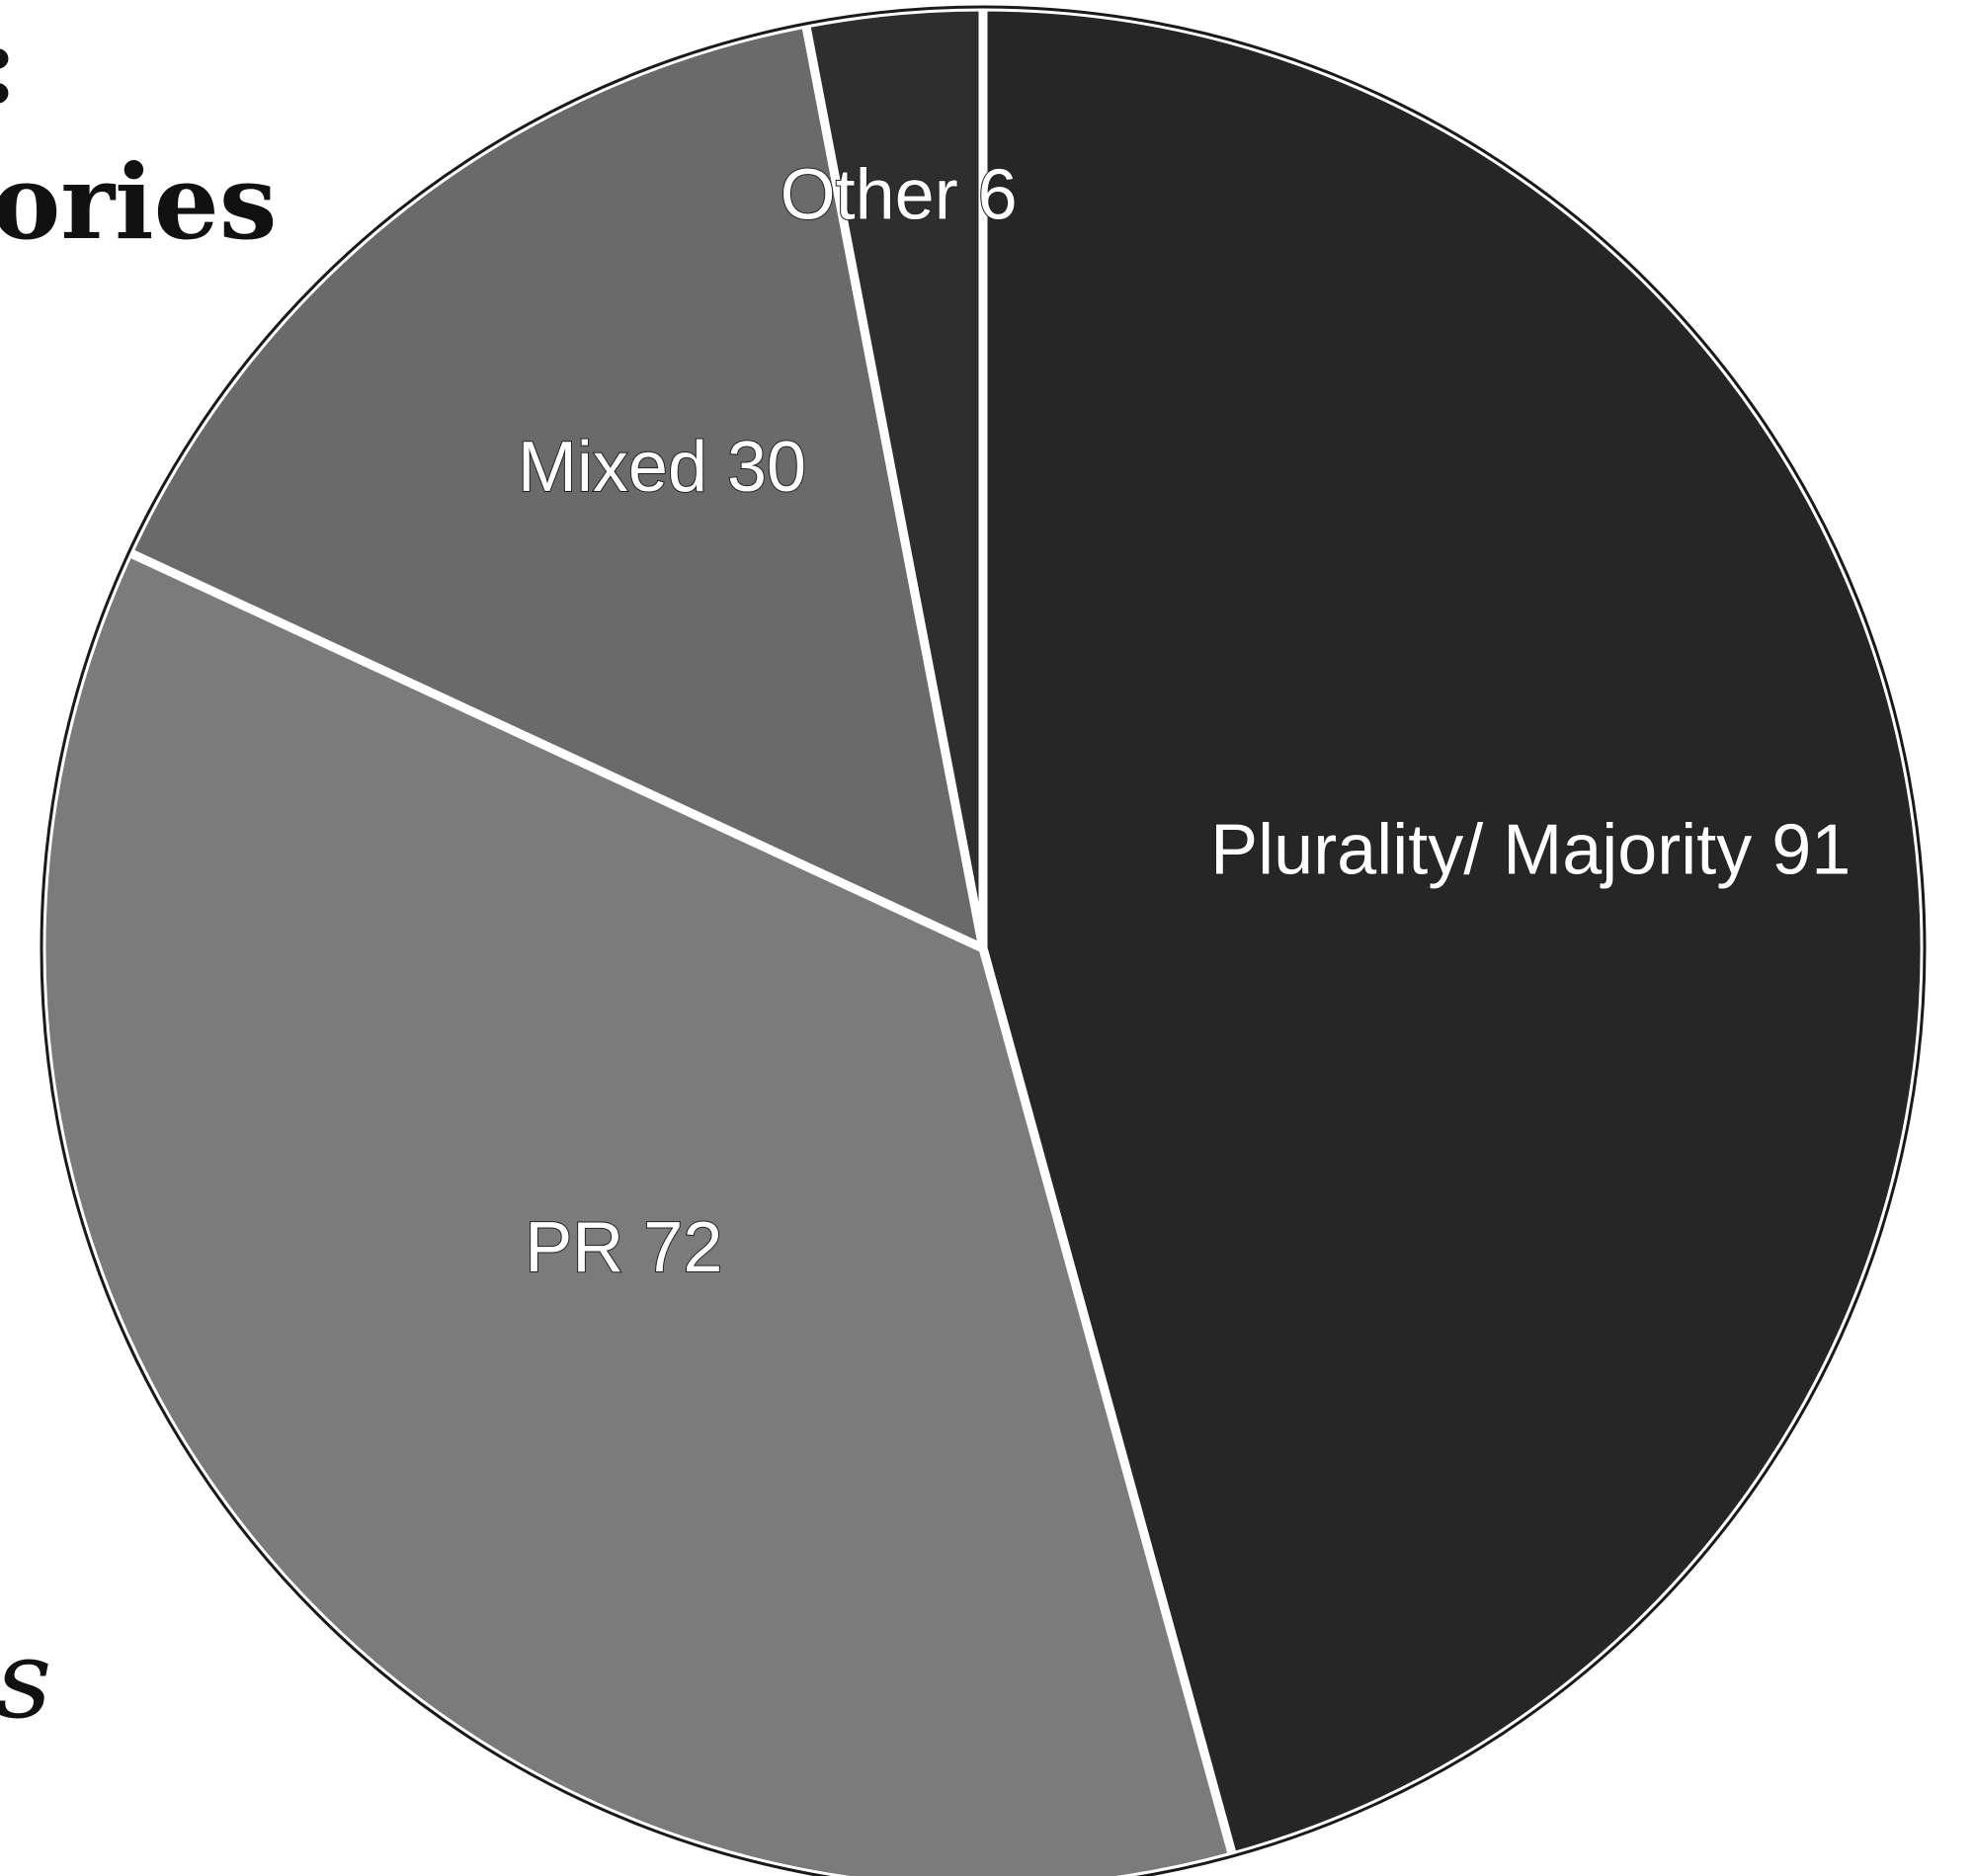 This screenshot has width=1974, height=1876. I want to click on pie-label-pr: PR 72, so click(623, 1247).